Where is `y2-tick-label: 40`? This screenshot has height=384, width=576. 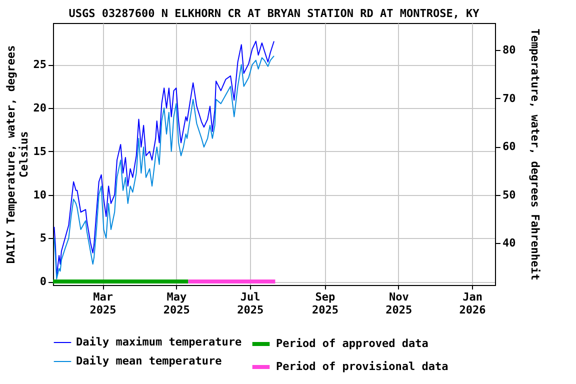 y2-tick-label: 40 is located at coordinates (509, 243).